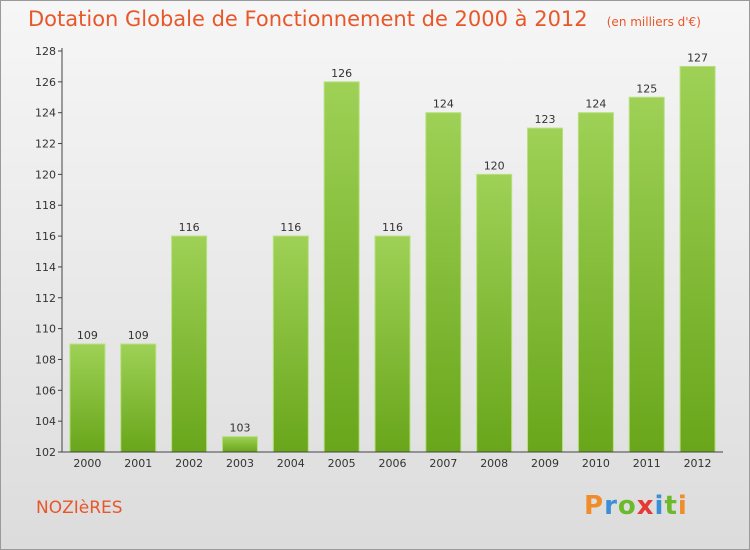 The width and height of the screenshot is (750, 550). What do you see at coordinates (494, 313) in the screenshot?
I see `bar-2008` at bounding box center [494, 313].